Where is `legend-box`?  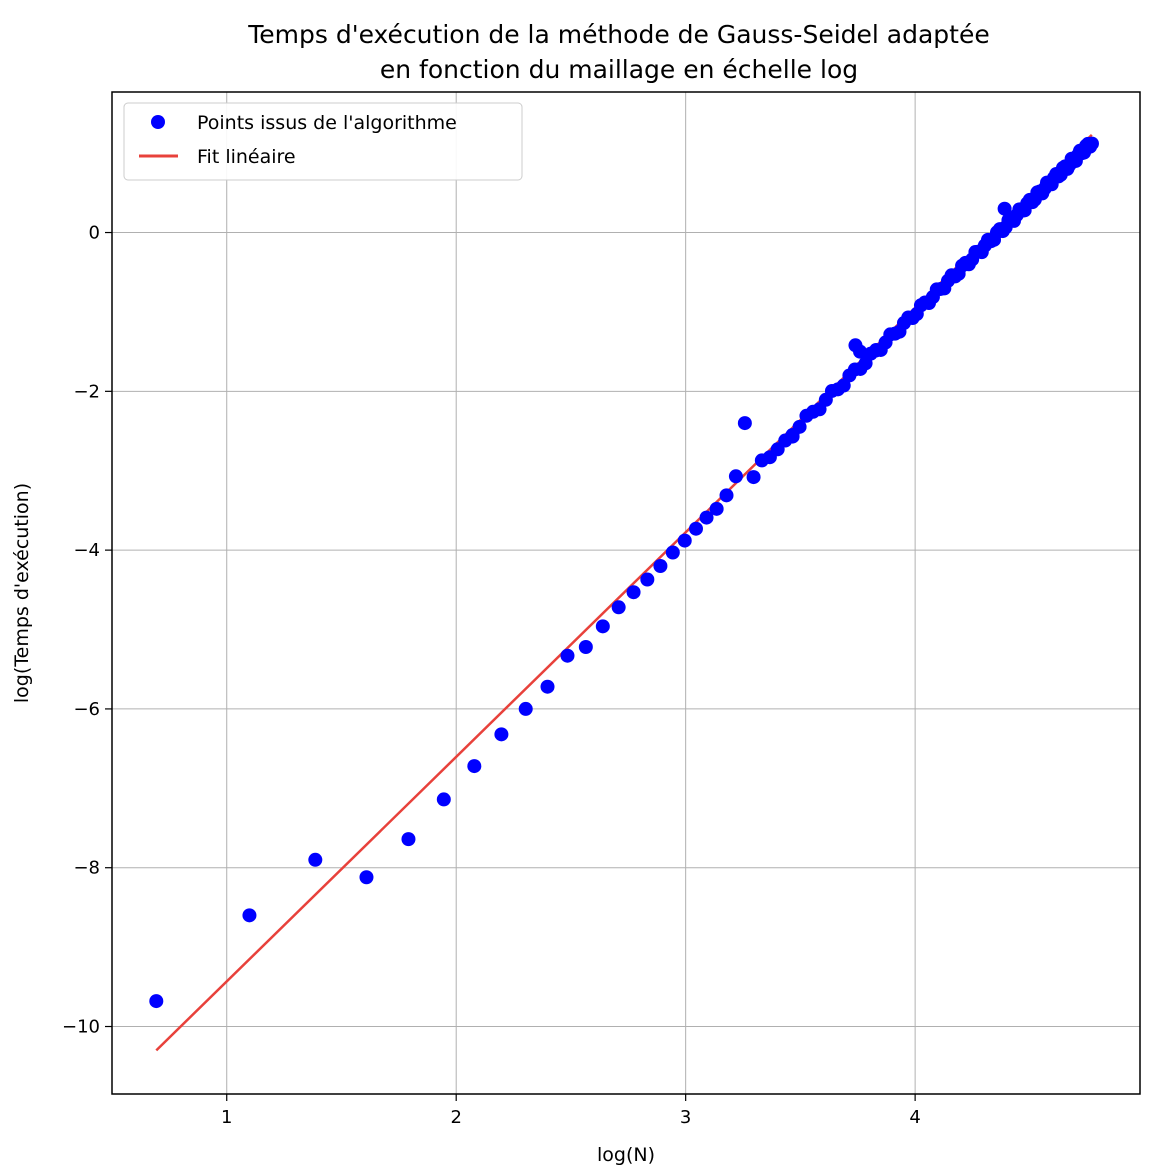
legend-box is located at coordinates (323, 141).